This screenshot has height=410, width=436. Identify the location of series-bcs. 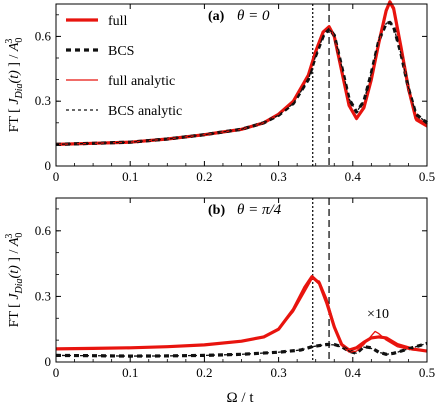
(241, 349).